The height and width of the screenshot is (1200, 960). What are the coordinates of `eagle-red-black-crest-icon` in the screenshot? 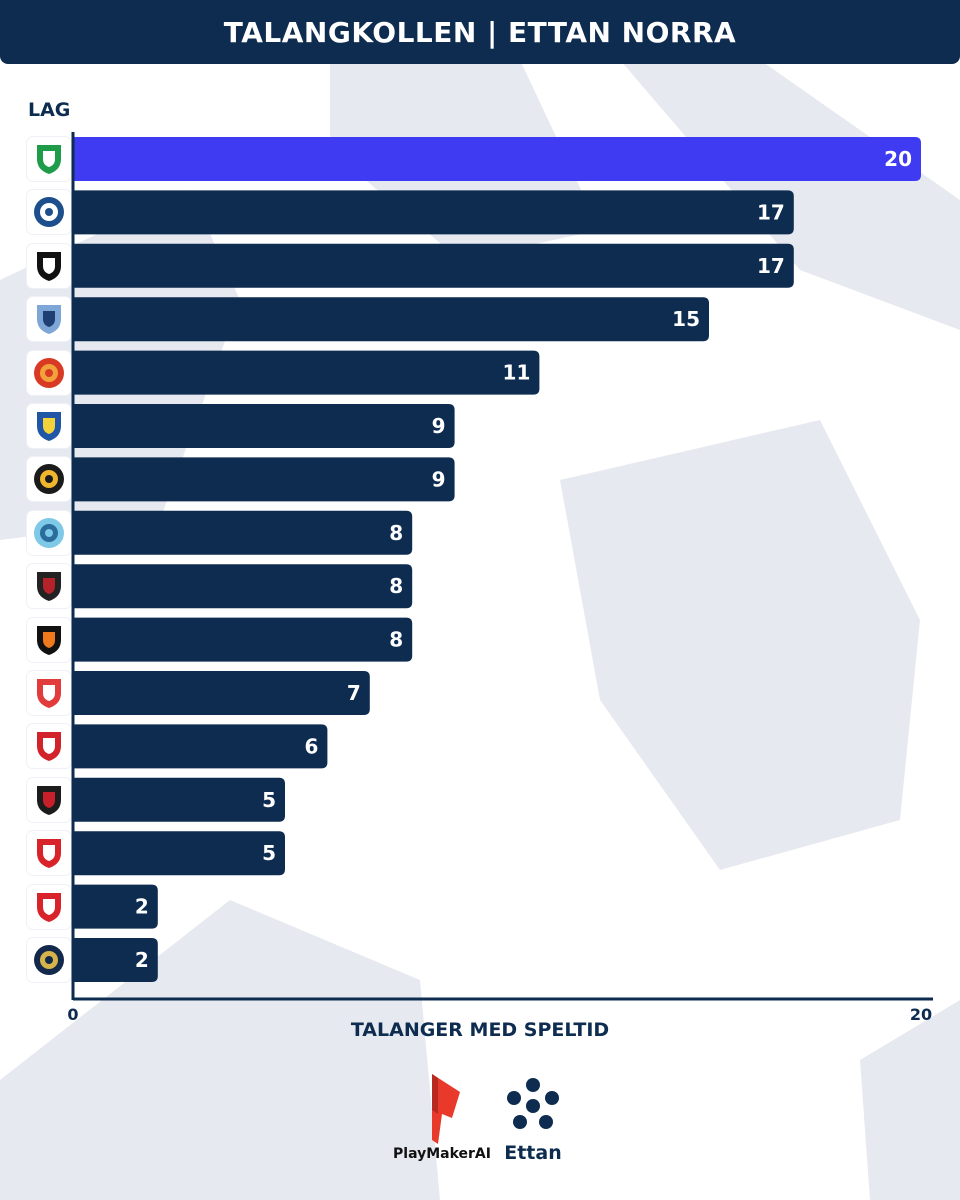 It's located at (49, 587).